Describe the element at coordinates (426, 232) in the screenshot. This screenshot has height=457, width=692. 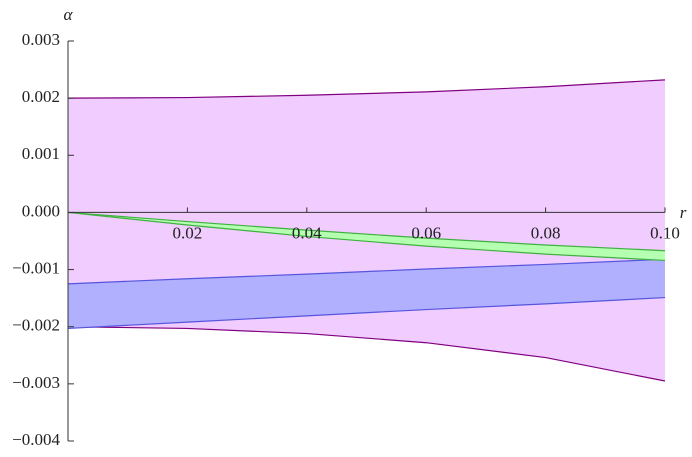
I see `x-tick-label: 0.06` at that location.